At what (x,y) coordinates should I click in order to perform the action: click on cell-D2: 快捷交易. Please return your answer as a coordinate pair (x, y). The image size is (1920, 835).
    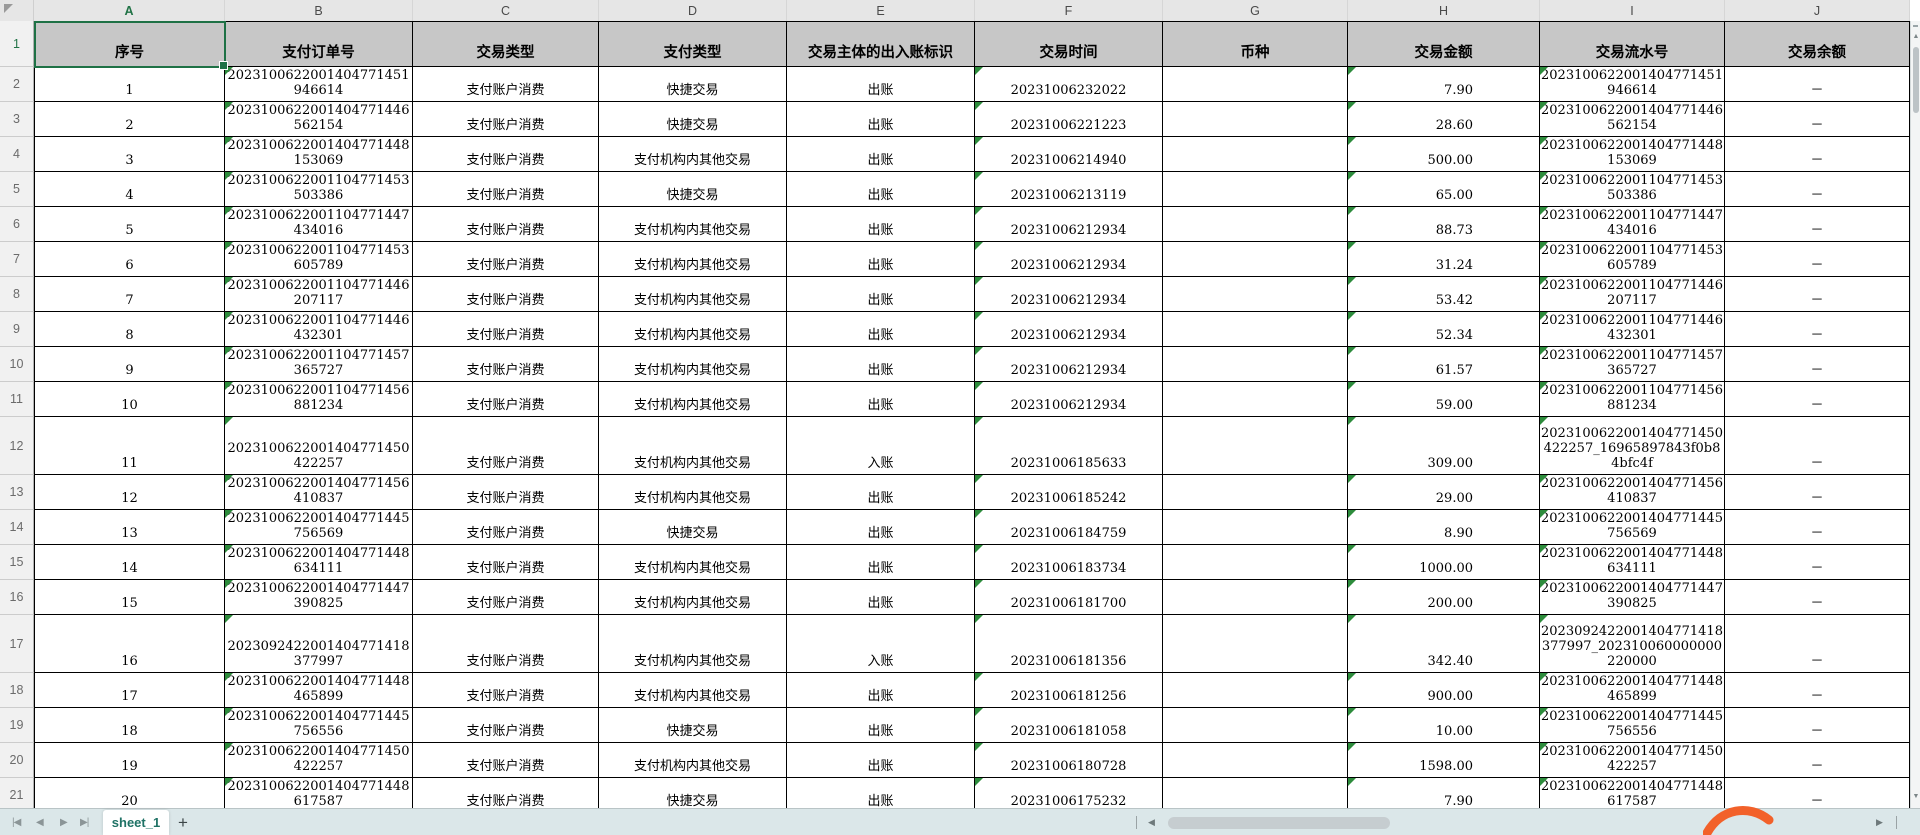
    Looking at the image, I should click on (693, 84).